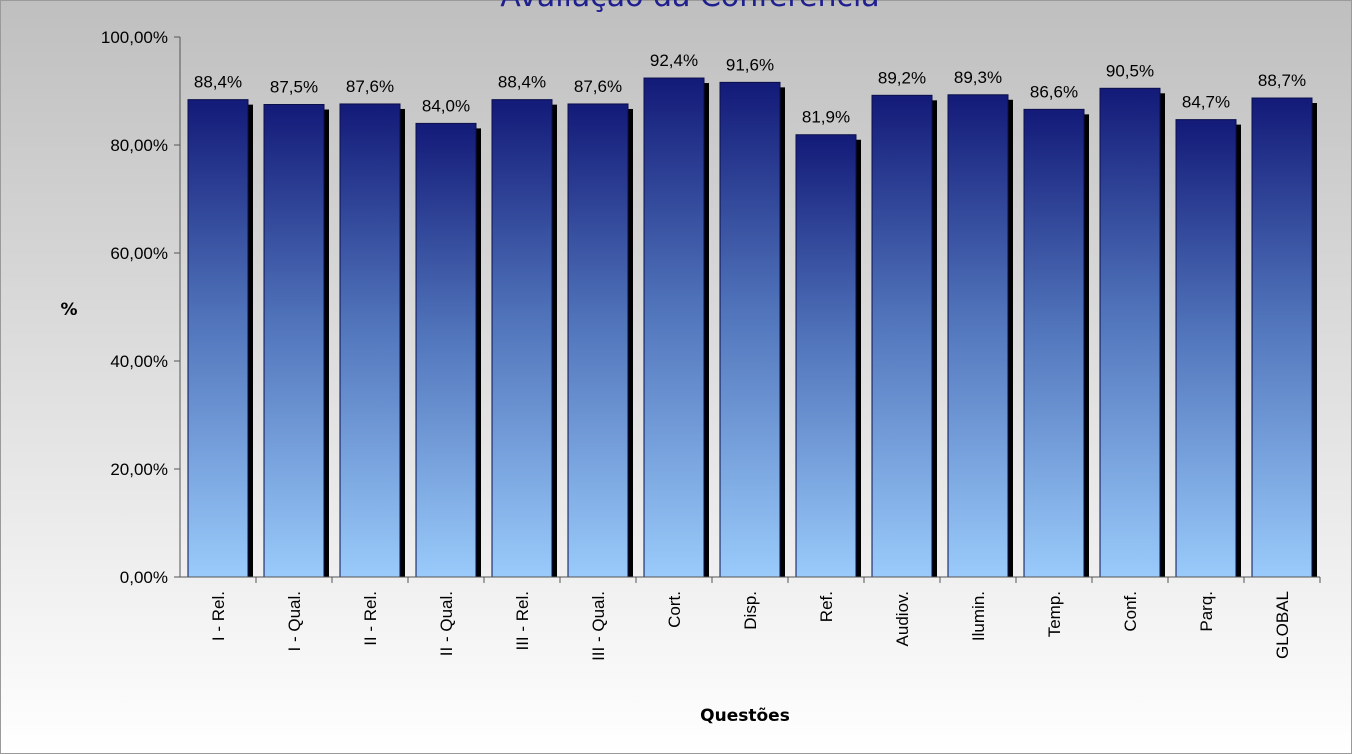 The height and width of the screenshot is (754, 1352). I want to click on bar-value-label: 84,0%, so click(446, 105).